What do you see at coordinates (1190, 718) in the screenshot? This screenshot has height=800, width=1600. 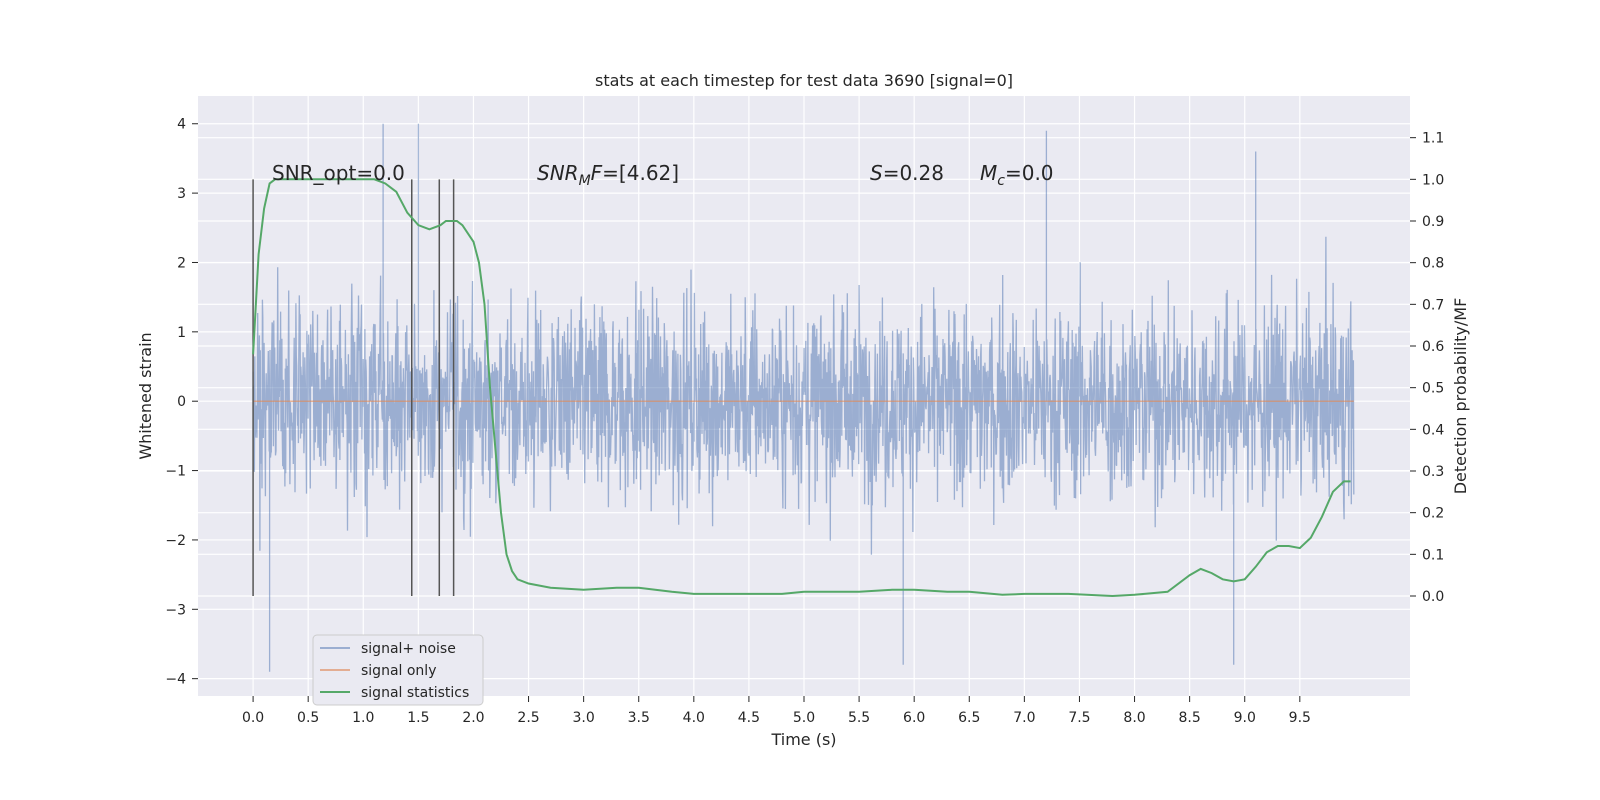 I see `x-tick-label: 8.5` at bounding box center [1190, 718].